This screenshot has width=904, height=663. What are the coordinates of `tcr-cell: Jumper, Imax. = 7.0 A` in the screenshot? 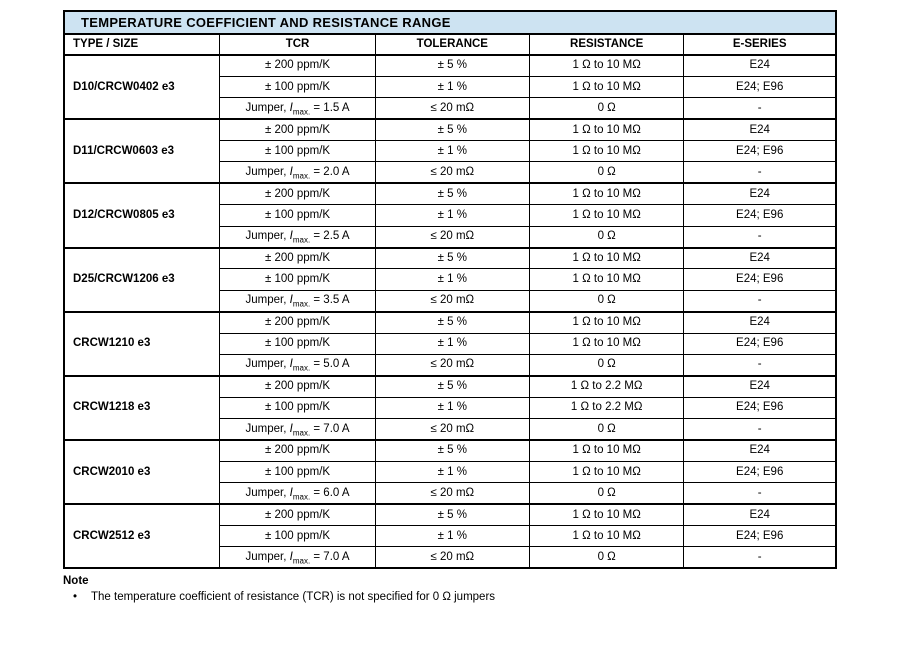 It's located at (297, 429).